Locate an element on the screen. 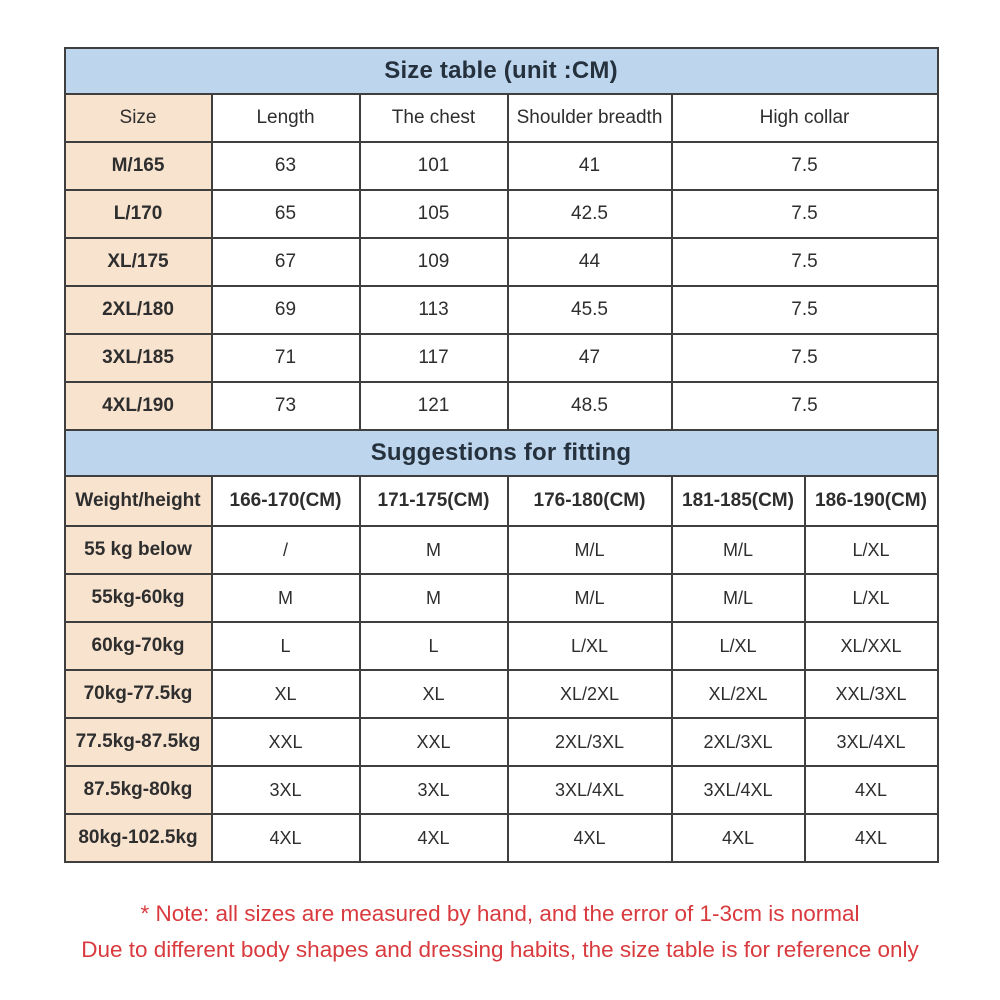 The width and height of the screenshot is (1000, 1000). column-header-chest: The chest is located at coordinates (433, 118).